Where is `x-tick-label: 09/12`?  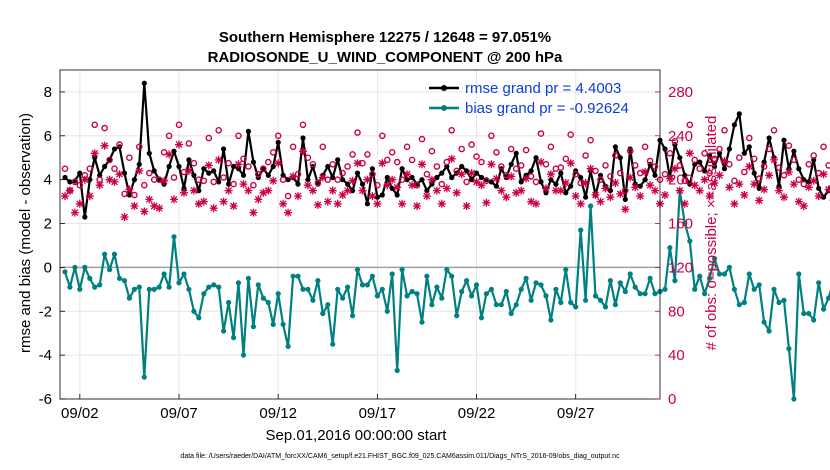
x-tick-label: 09/12 is located at coordinates (278, 413).